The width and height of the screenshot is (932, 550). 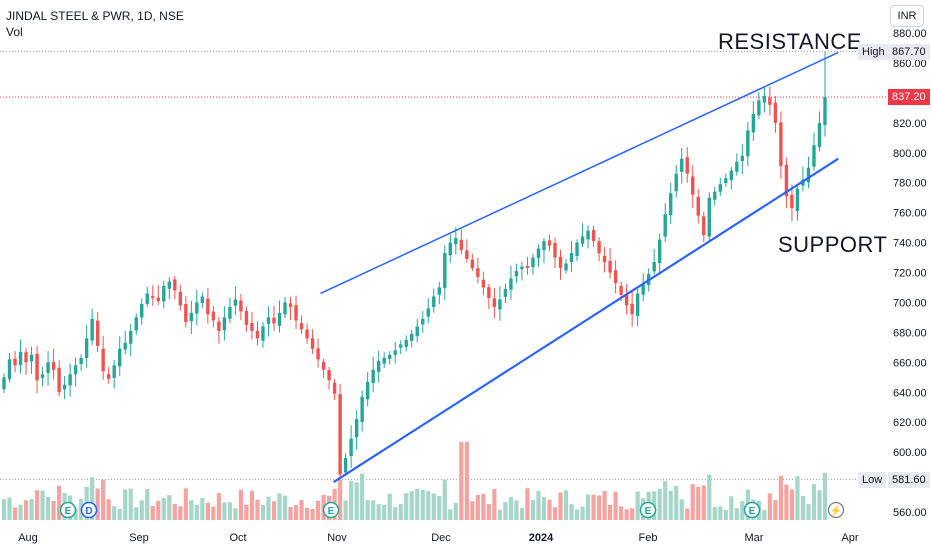 I want to click on y-tick-label: 720.00, so click(x=910, y=274).